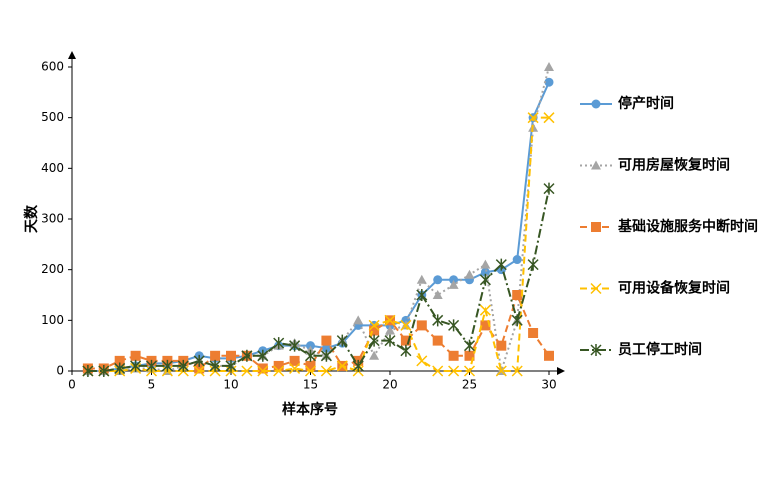  What do you see at coordinates (688, 226) in the screenshot?
I see `legend-label: 基础设施服务中断时间` at bounding box center [688, 226].